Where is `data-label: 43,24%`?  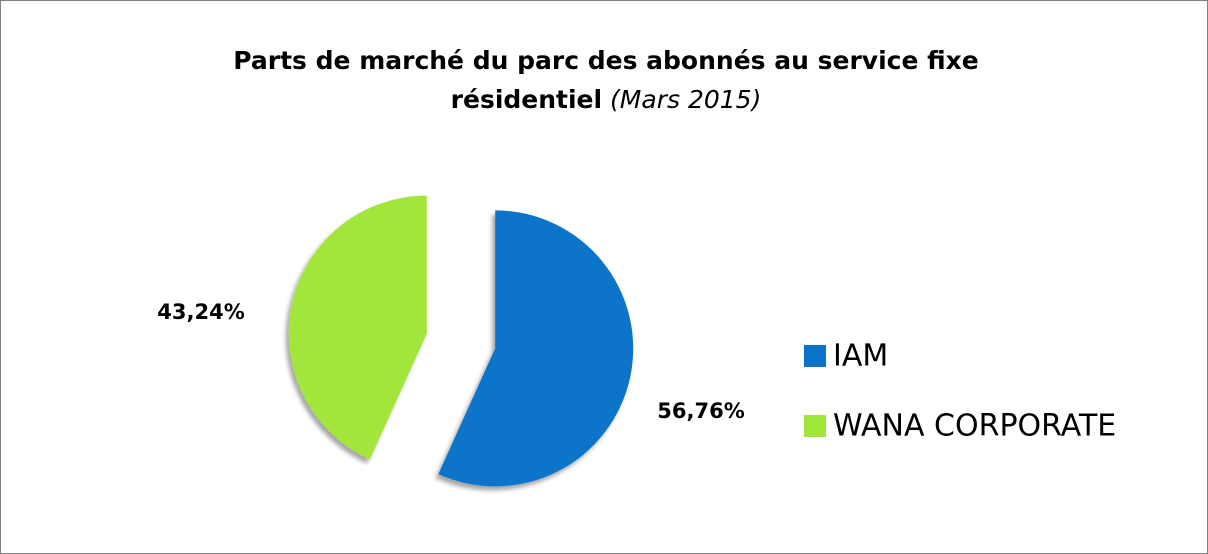 data-label: 43,24% is located at coordinates (200, 312).